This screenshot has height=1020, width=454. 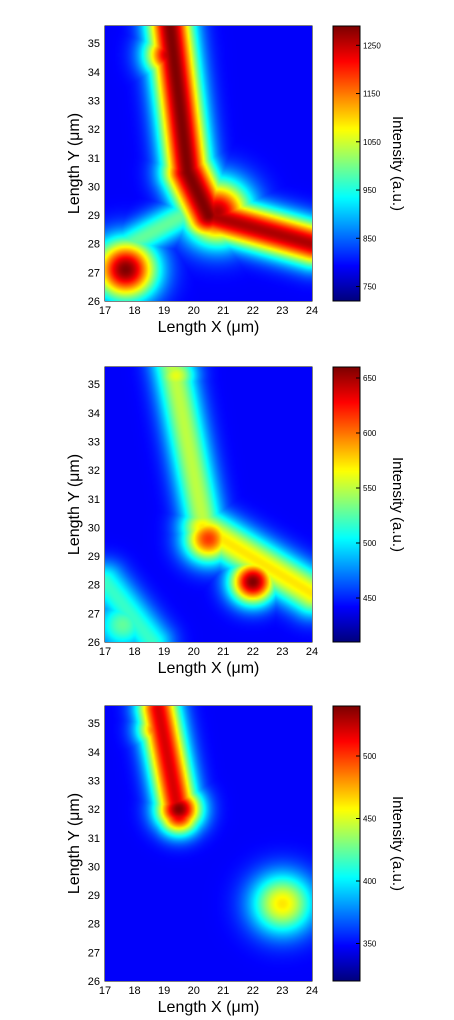 What do you see at coordinates (372, 45) in the screenshot?
I see `colorbar-tick-label: 1250` at bounding box center [372, 45].